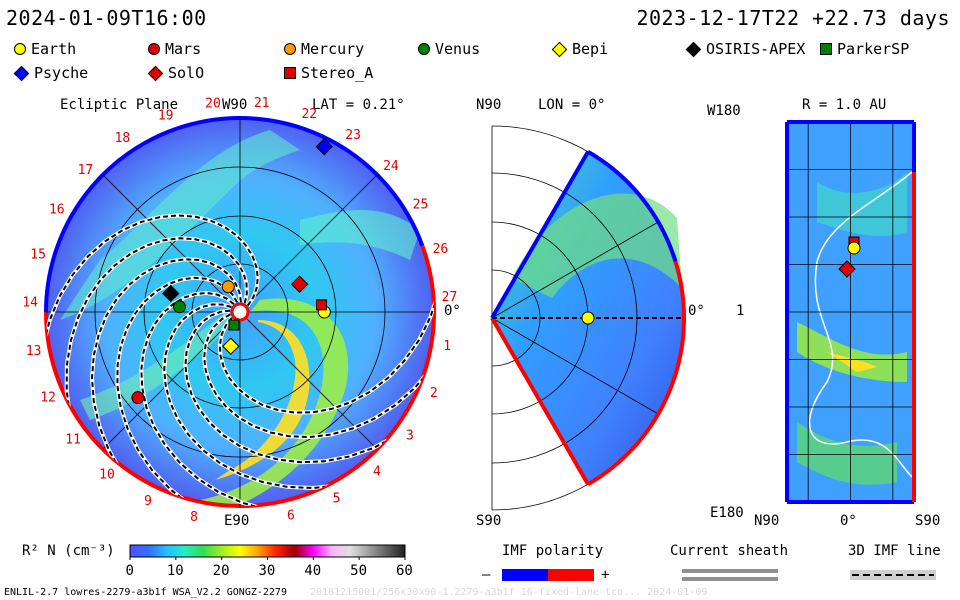  What do you see at coordinates (434, 393) in the screenshot?
I see `carrington-label-2: 2` at bounding box center [434, 393].